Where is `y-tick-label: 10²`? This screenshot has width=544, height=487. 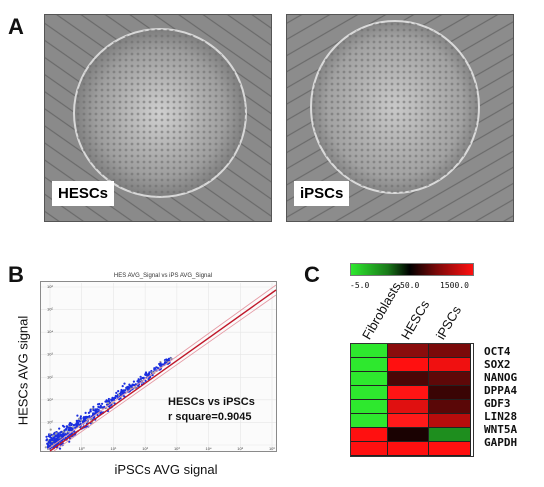
y-tick-label: 10² is located at coordinates (50, 376).